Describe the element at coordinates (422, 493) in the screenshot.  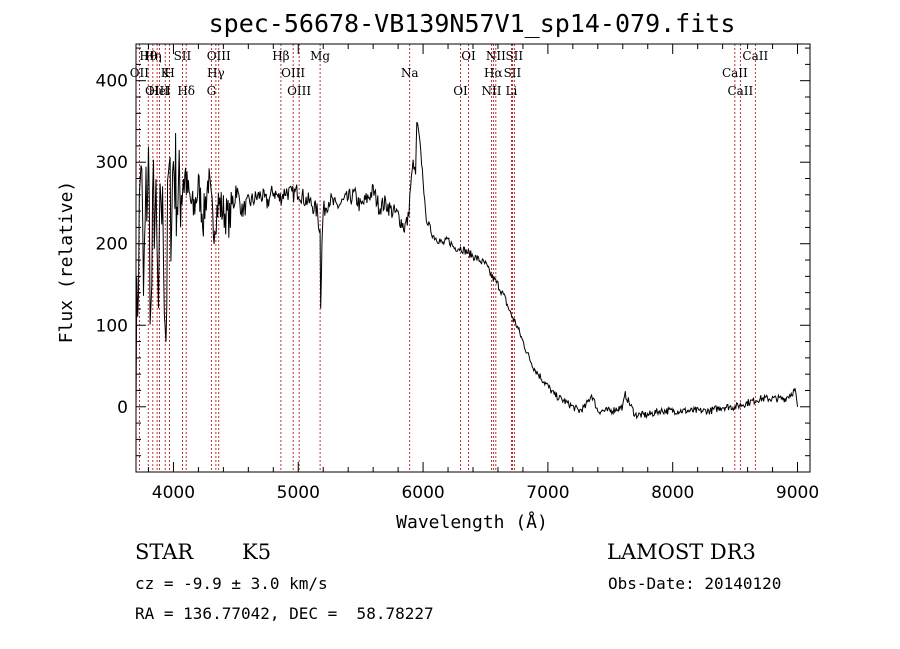
I see `x-tick-label: 6000` at that location.